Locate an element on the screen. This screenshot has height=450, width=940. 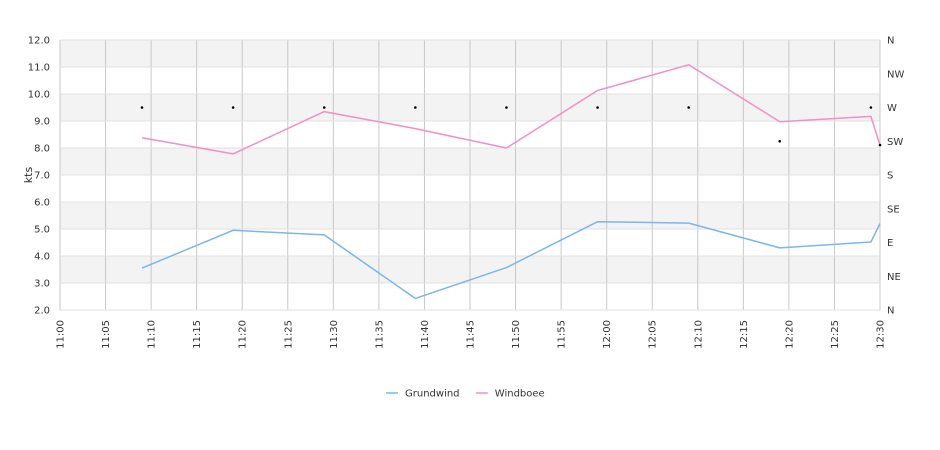
x-tick-label: 12:25 is located at coordinates (835, 334).